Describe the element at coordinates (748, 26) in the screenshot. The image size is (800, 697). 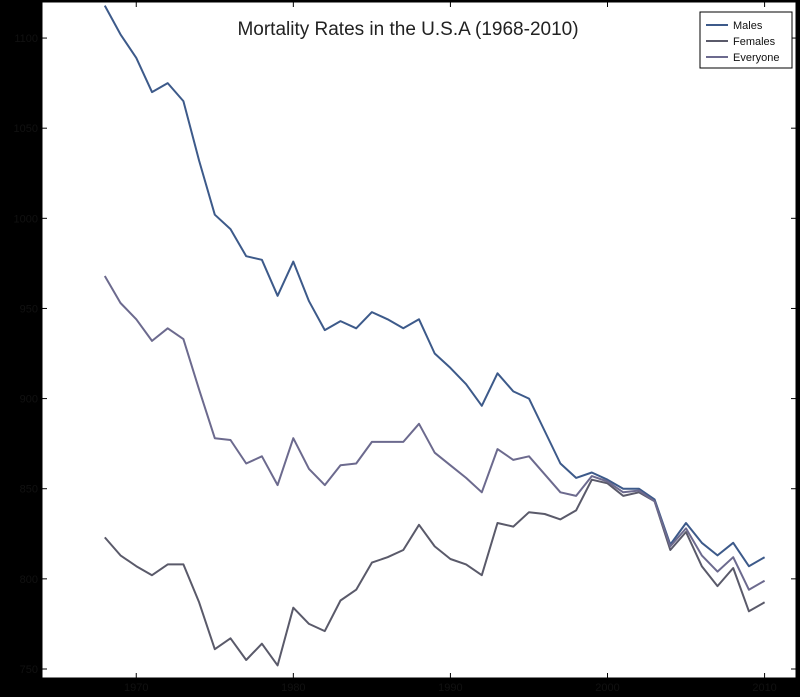
I see `legend-label-males: Males` at that location.